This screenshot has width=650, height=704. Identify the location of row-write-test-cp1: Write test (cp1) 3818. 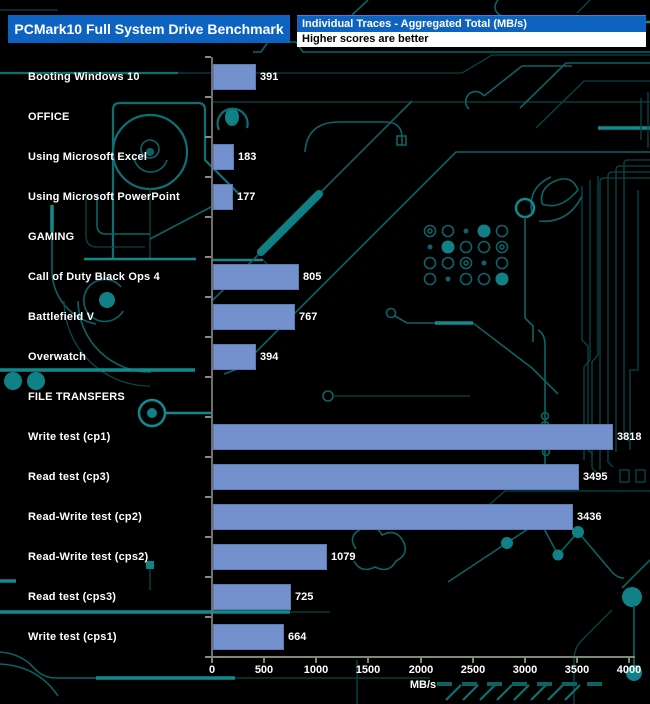
(325, 437).